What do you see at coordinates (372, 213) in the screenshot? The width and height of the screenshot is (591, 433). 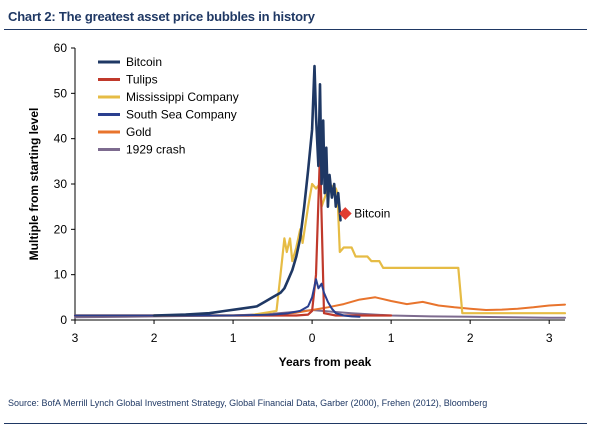 I see `annotation-label: Bitcoin` at bounding box center [372, 213].